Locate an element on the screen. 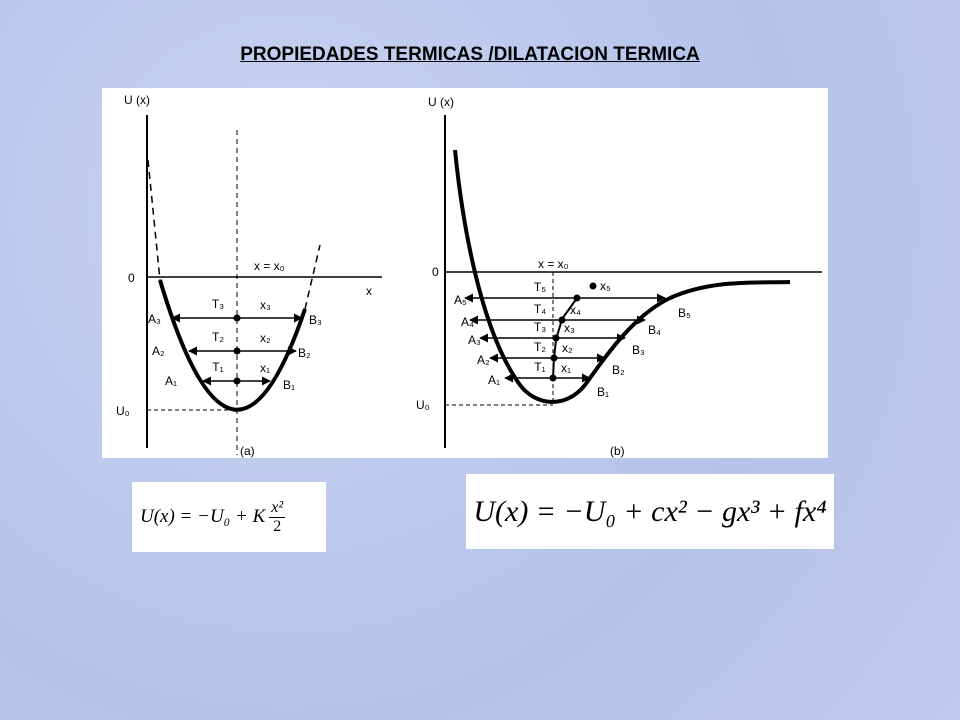 The height and width of the screenshot is (720, 960). x5-label: x₅ is located at coordinates (605, 286).